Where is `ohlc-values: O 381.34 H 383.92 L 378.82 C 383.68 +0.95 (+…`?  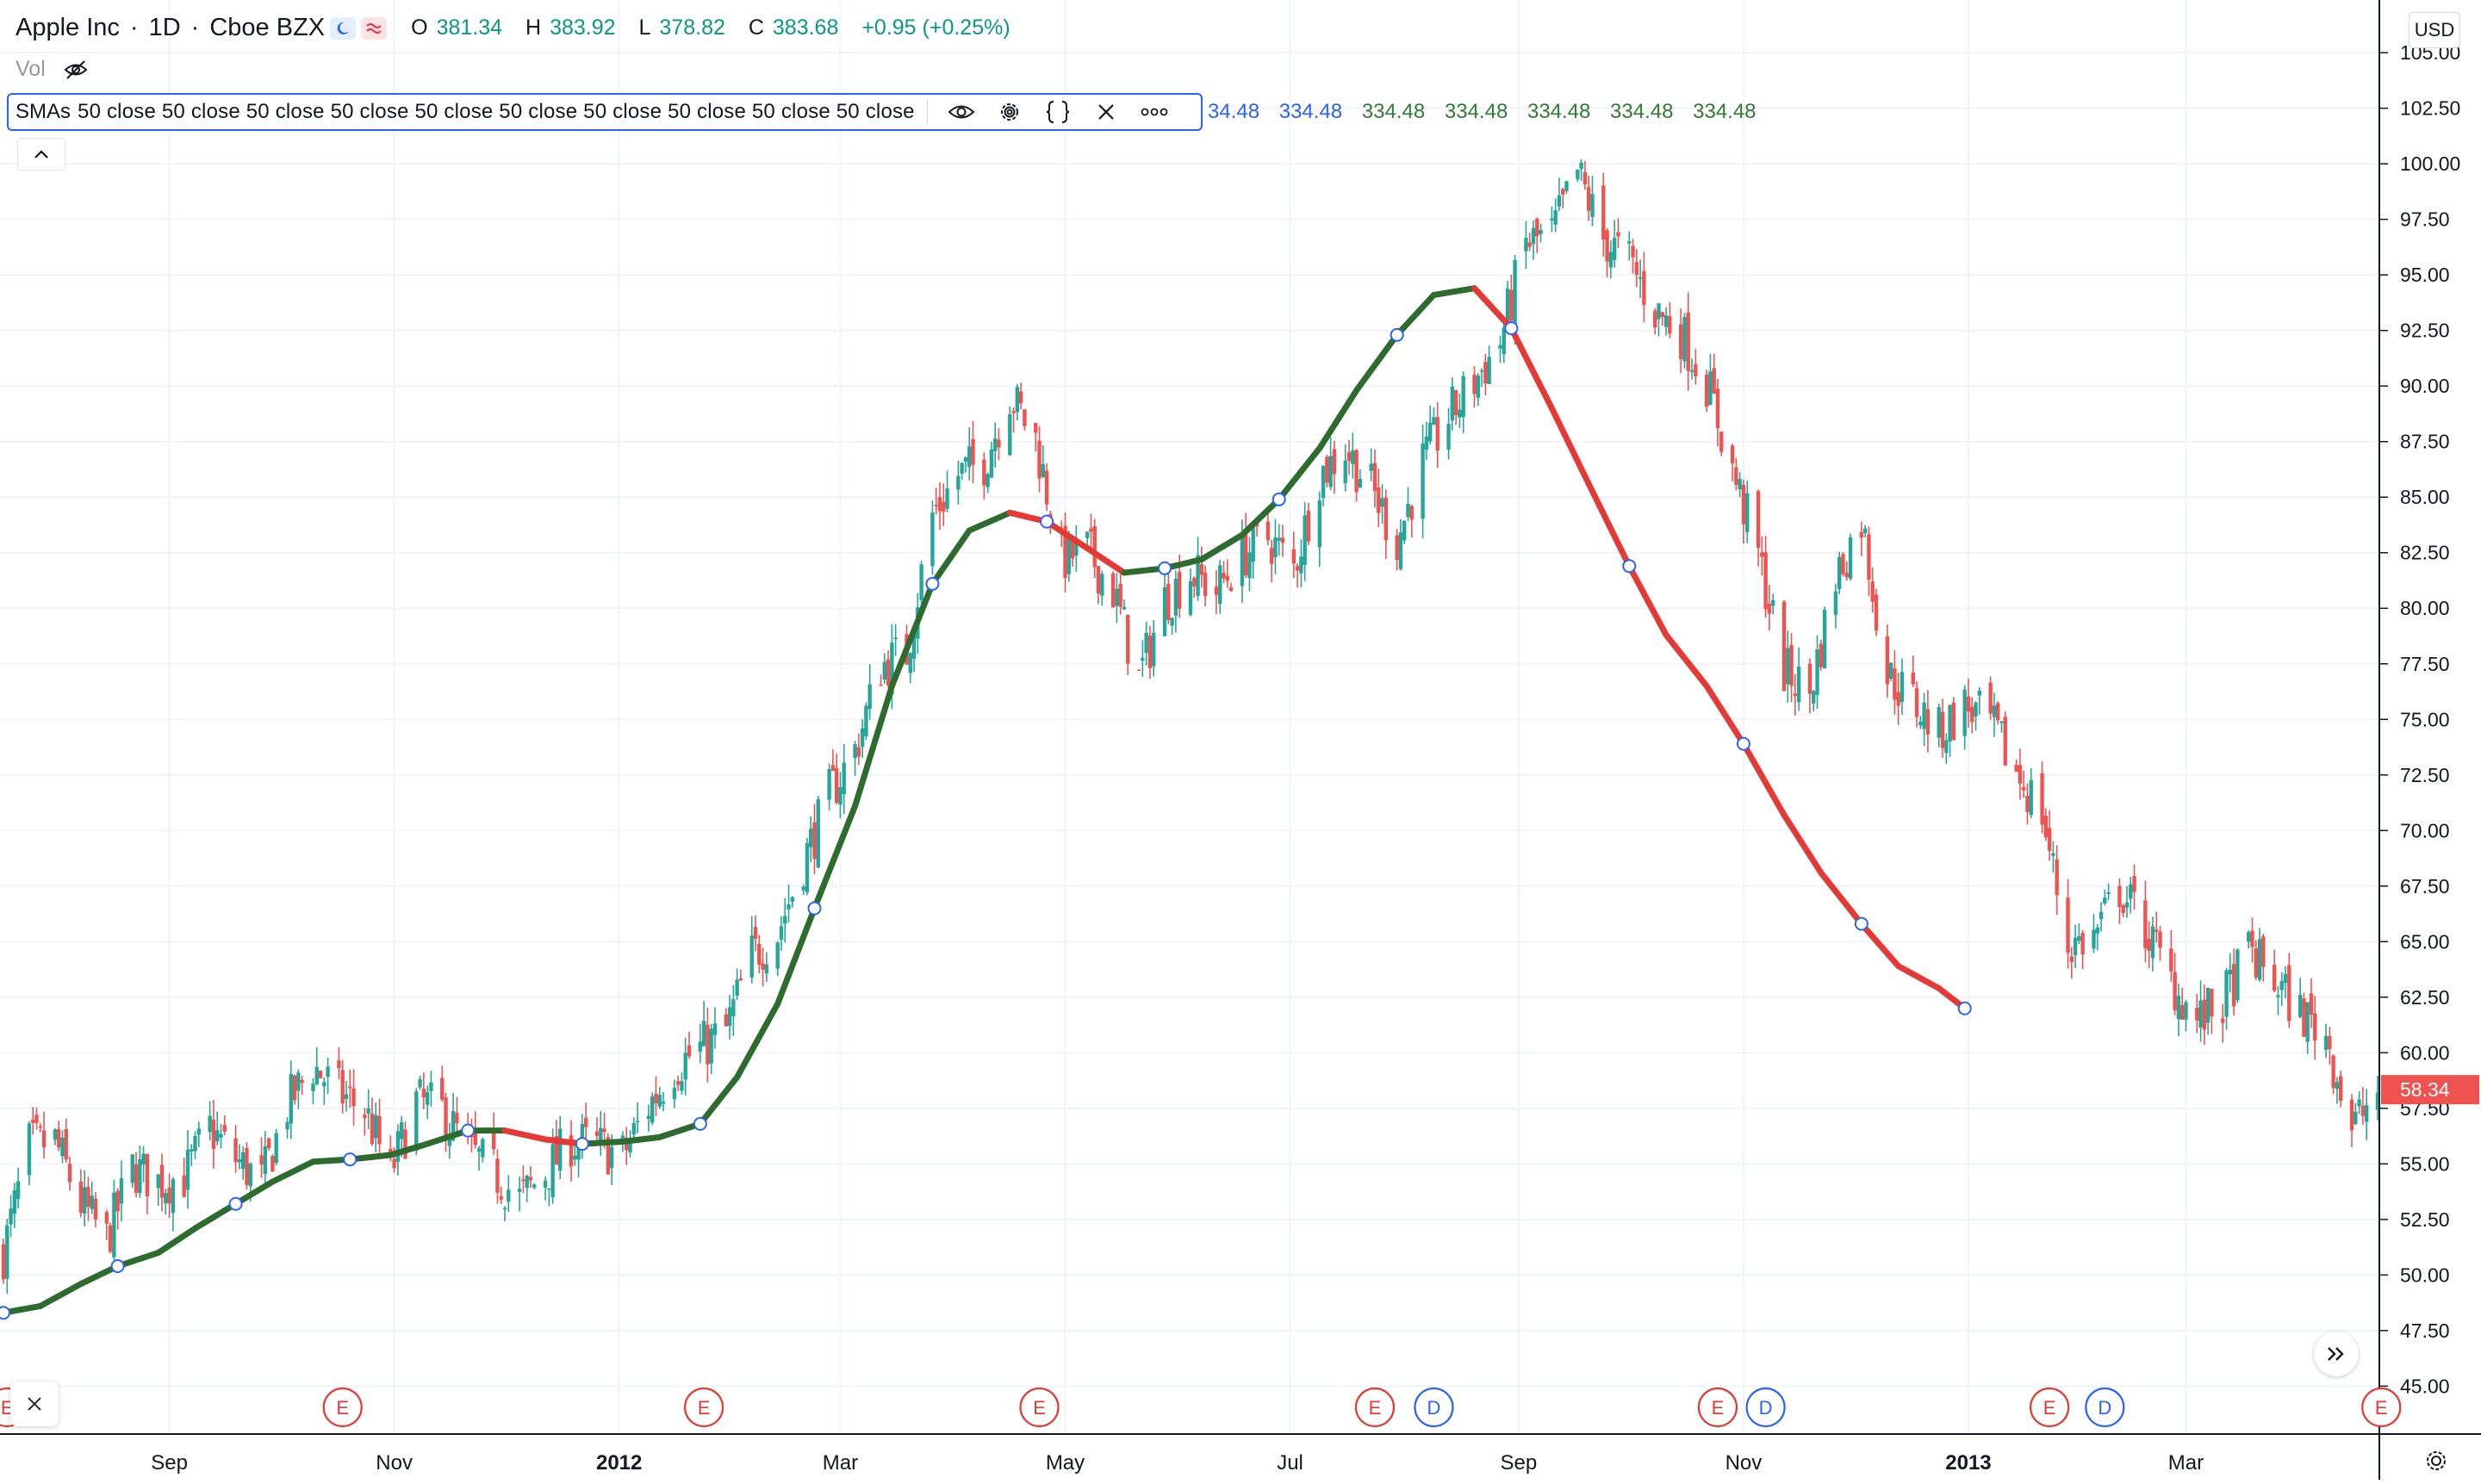 ohlc-values: O 381.34 H 383.92 L 378.82 C 383.68 +0.95 (+… is located at coordinates (715, 28).